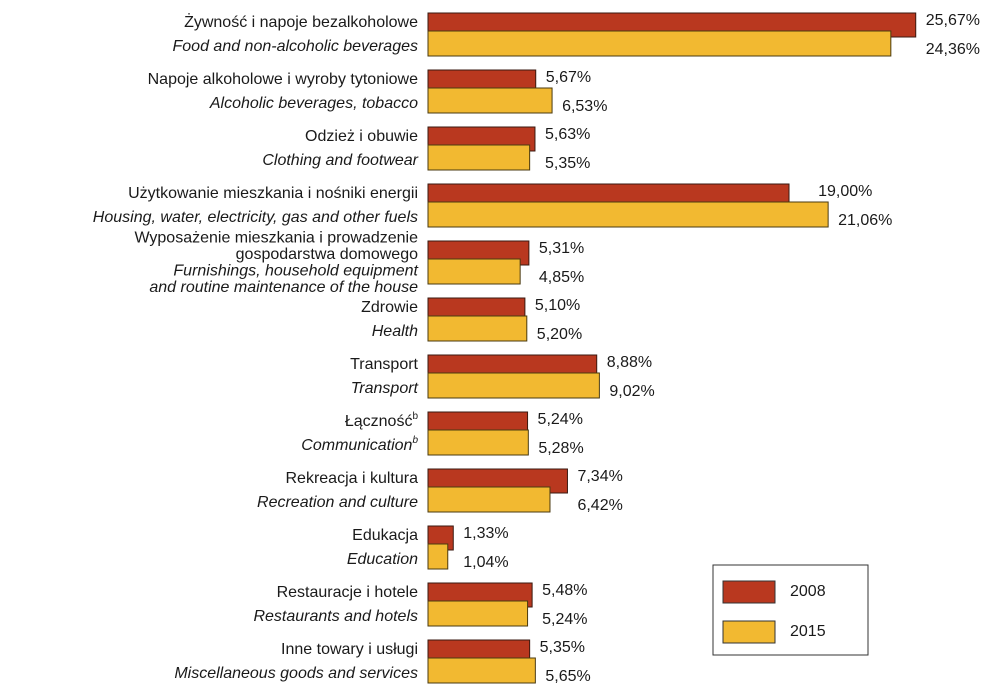 The width and height of the screenshot is (1002, 685). I want to click on category-label: Communicationb, so click(359, 444).